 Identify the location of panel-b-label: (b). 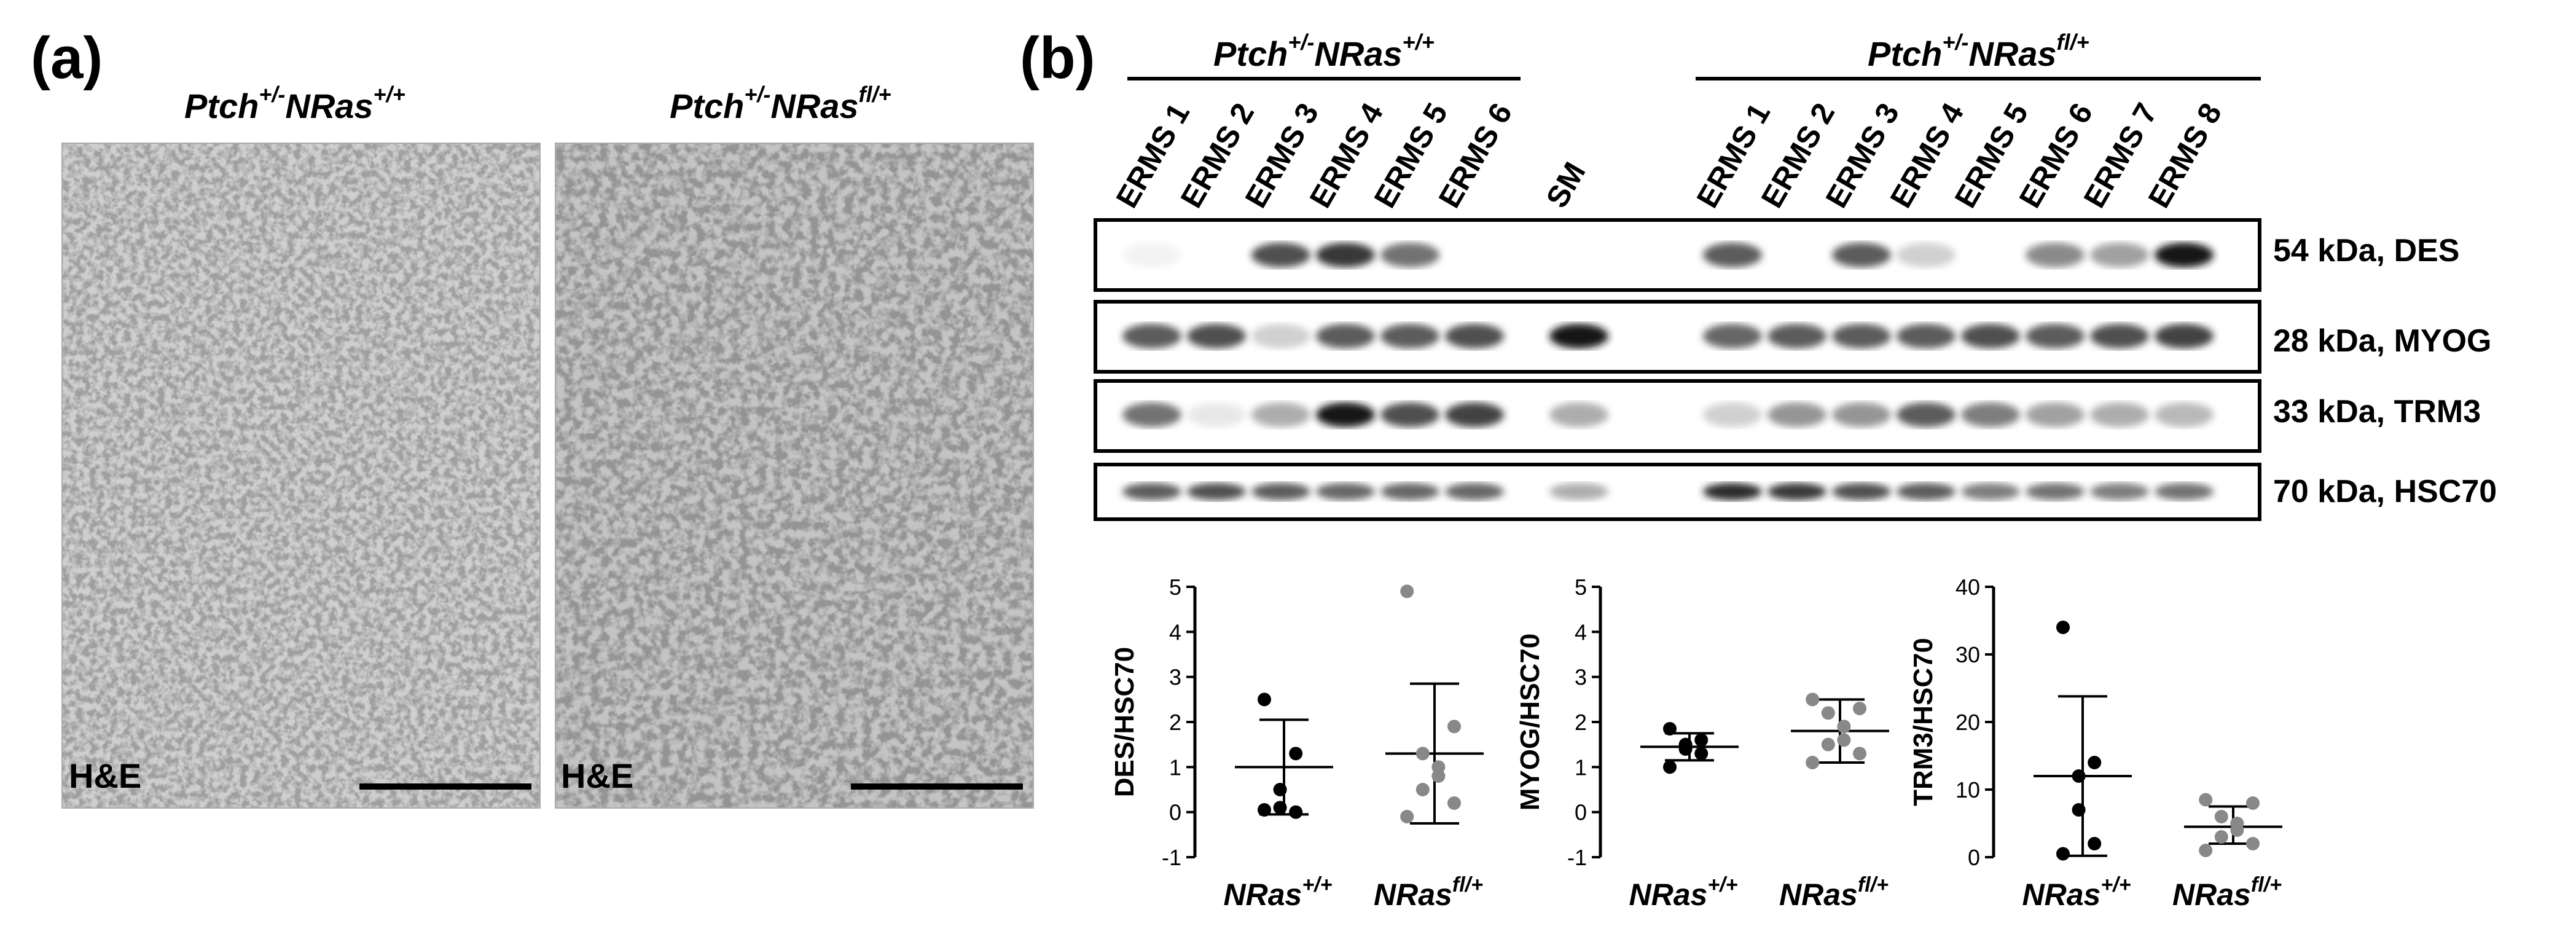
(1057, 58).